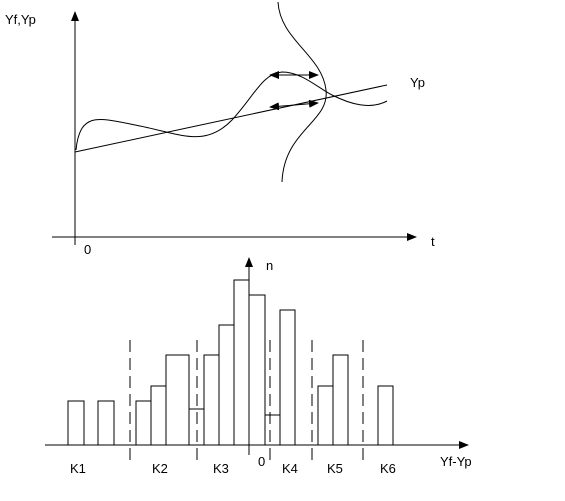  What do you see at coordinates (302, 92) in the screenshot?
I see `distribution-curve` at bounding box center [302, 92].